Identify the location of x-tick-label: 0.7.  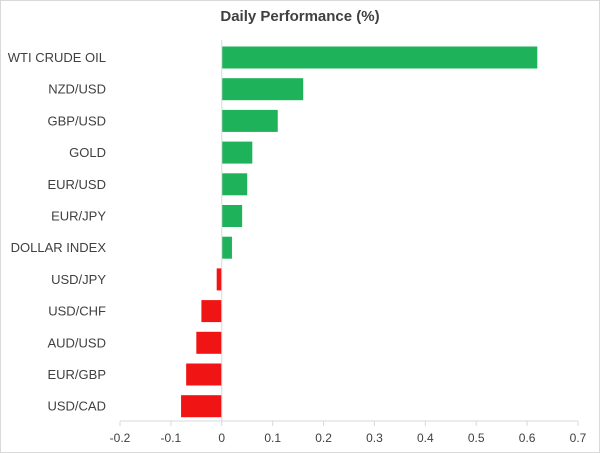
(578, 438).